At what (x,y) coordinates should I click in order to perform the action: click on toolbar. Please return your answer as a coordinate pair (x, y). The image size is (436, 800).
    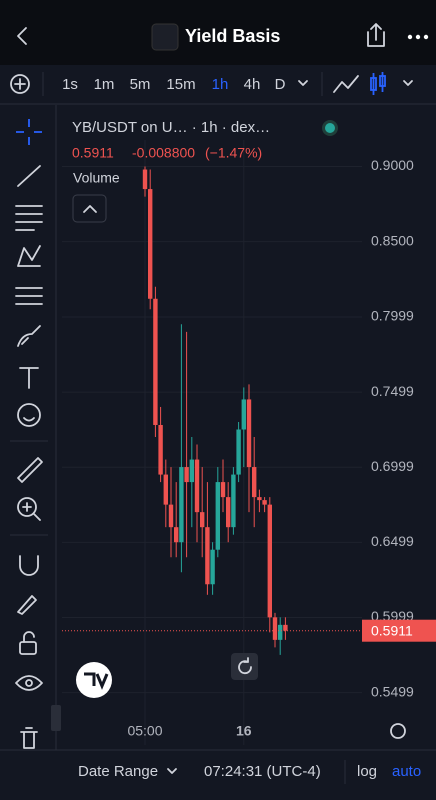
    Looking at the image, I should click on (218, 85).